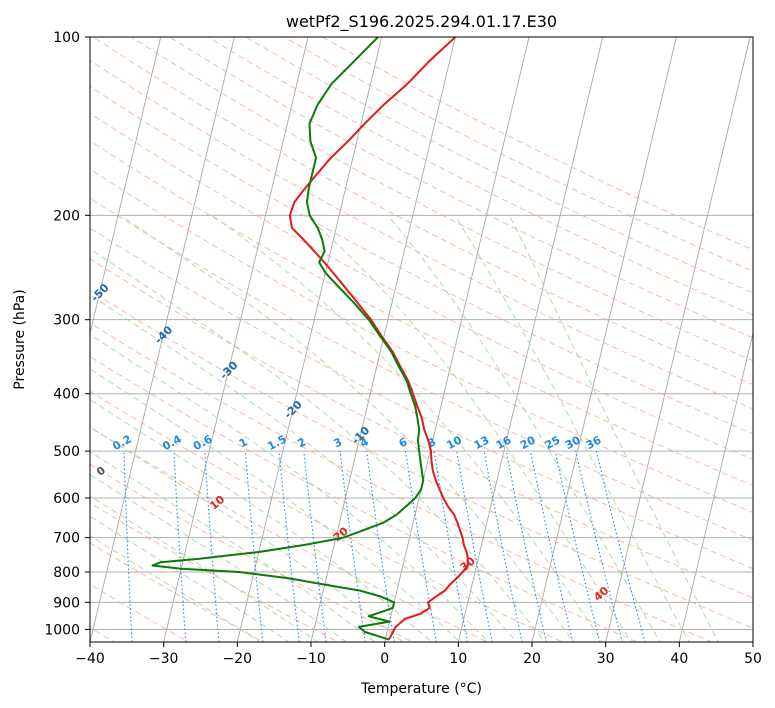  Describe the element at coordinates (482, 442) in the screenshot. I see `mixing-ratio-label: 13` at that location.